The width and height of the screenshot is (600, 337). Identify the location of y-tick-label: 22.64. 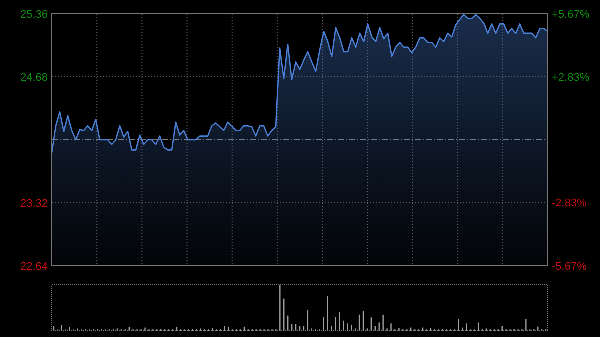
(34, 266).